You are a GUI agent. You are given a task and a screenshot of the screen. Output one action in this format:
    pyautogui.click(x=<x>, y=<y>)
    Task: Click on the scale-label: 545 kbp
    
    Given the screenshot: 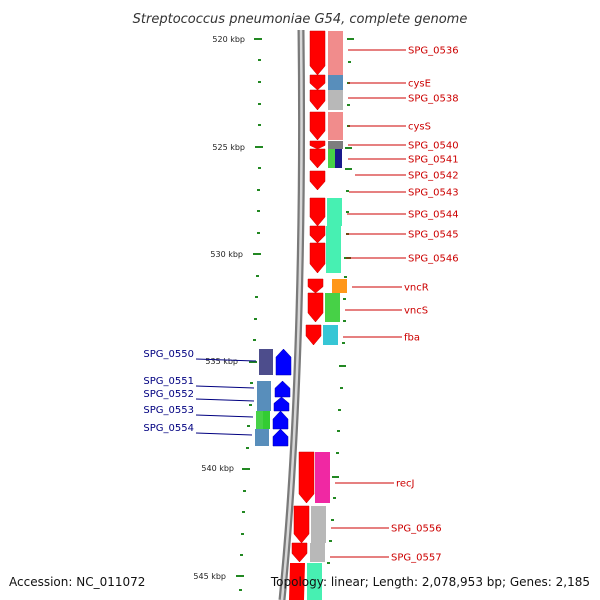 What is the action you would take?
    pyautogui.click(x=209, y=576)
    